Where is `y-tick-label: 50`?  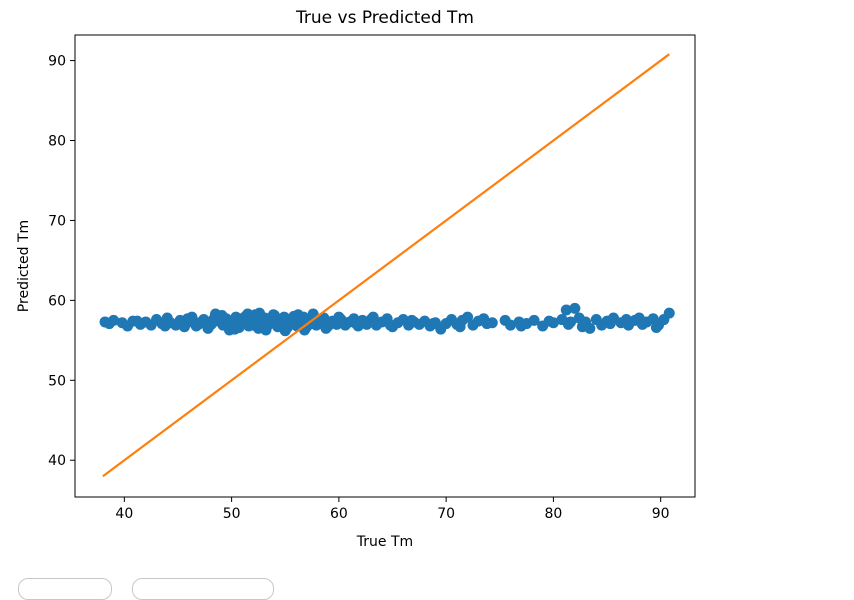
y-tick-label: 50 is located at coordinates (57, 381).